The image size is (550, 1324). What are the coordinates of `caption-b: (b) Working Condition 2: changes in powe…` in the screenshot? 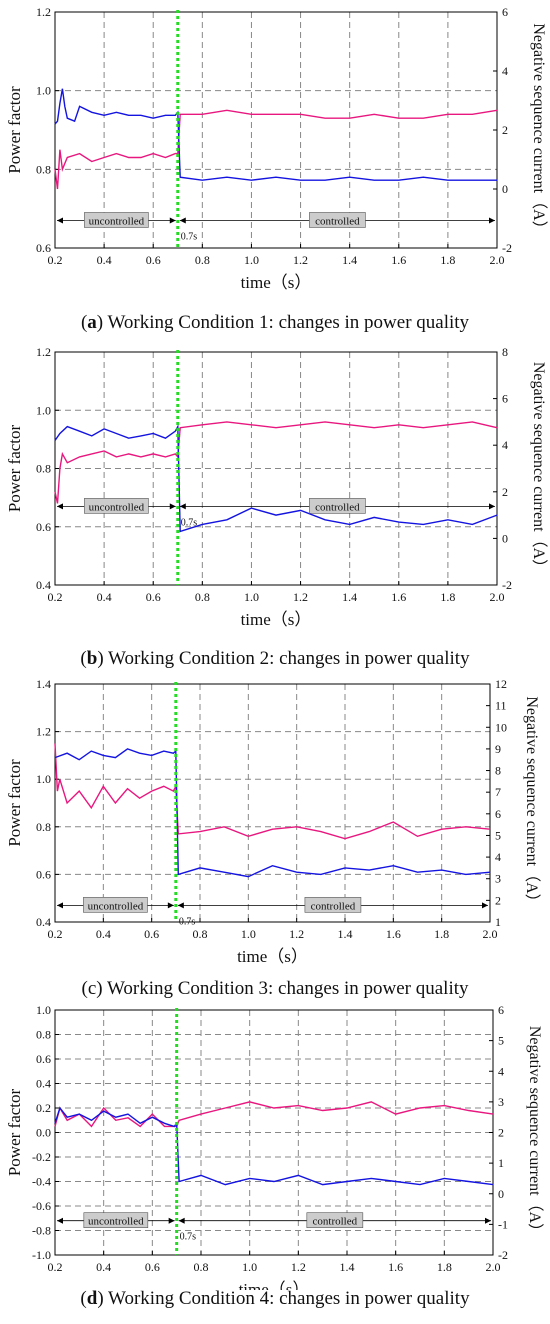 It's located at (275, 658).